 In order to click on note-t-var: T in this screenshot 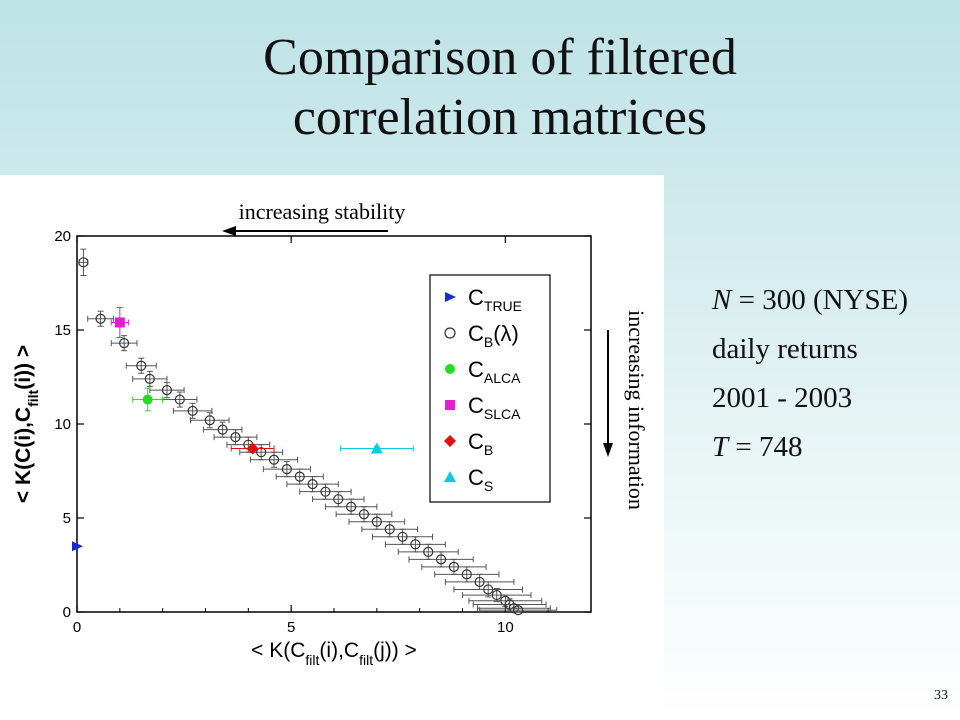, I will do `click(720, 447)`.